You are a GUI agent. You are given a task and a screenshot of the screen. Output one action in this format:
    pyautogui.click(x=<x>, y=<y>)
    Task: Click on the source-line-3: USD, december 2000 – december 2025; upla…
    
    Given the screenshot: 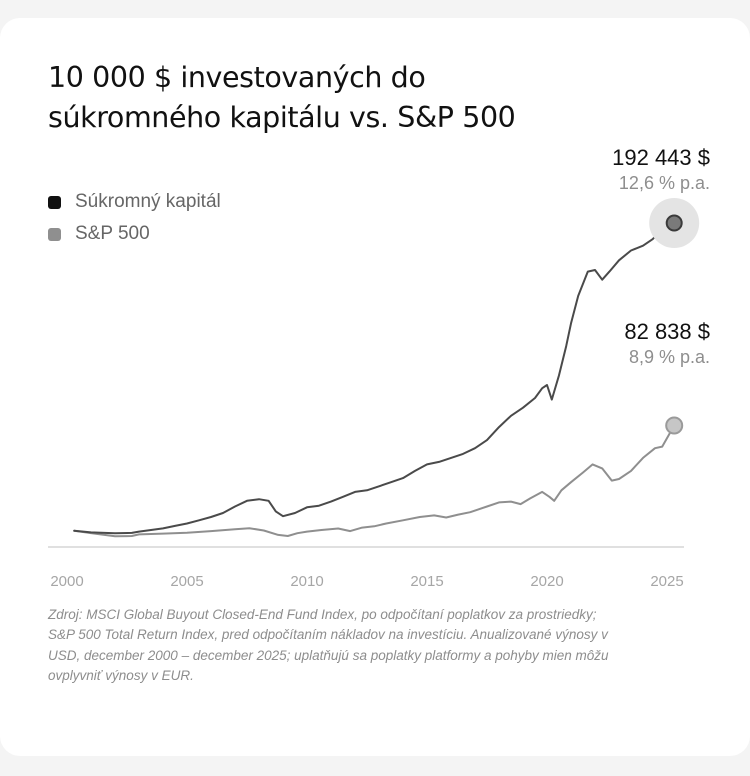 What is the action you would take?
    pyautogui.click(x=328, y=655)
    